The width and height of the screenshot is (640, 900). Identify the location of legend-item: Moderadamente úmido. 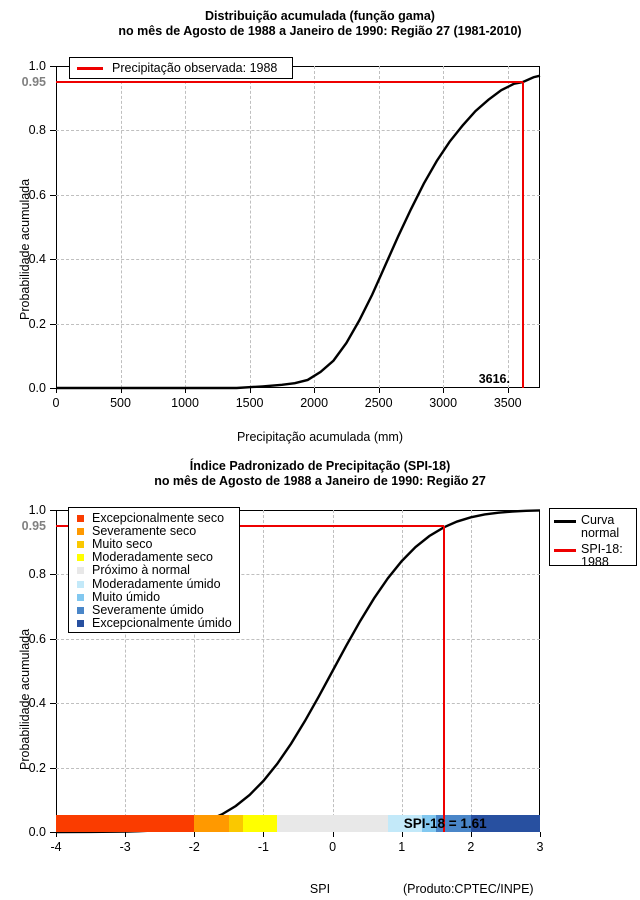
(154, 583).